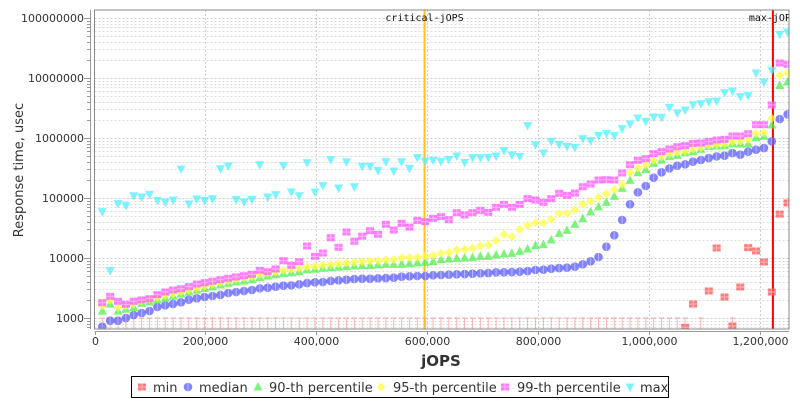 The height and width of the screenshot is (404, 800). I want to click on y-tick-label: 100000000, so click(52, 18).